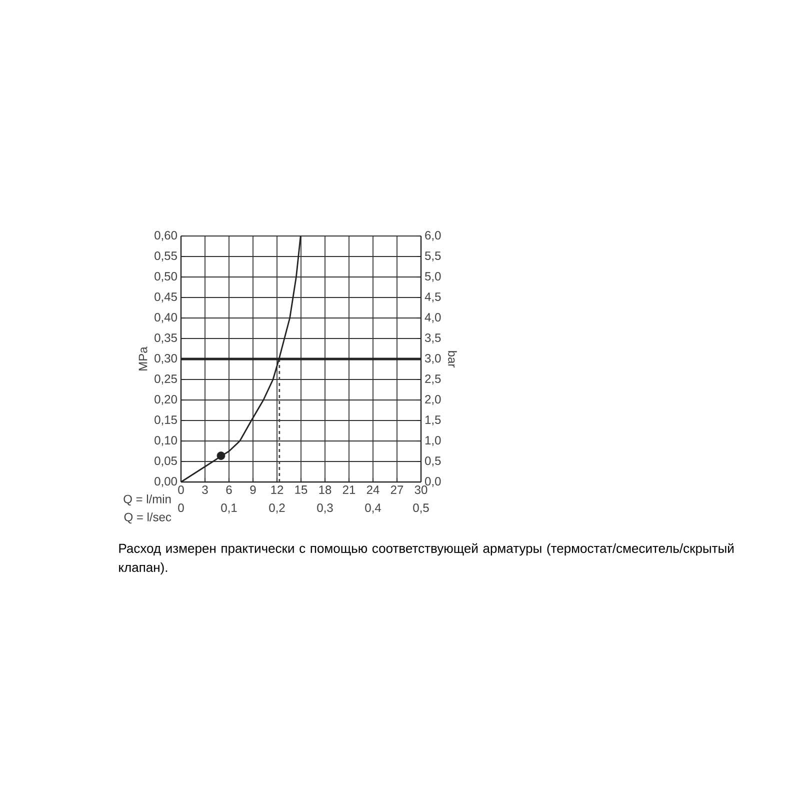  I want to click on x2-axis-title: Q = l/sec, so click(148, 518).